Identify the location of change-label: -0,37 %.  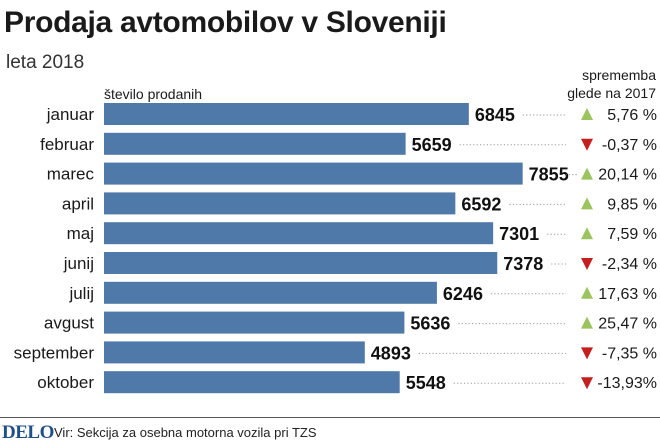
(629, 145).